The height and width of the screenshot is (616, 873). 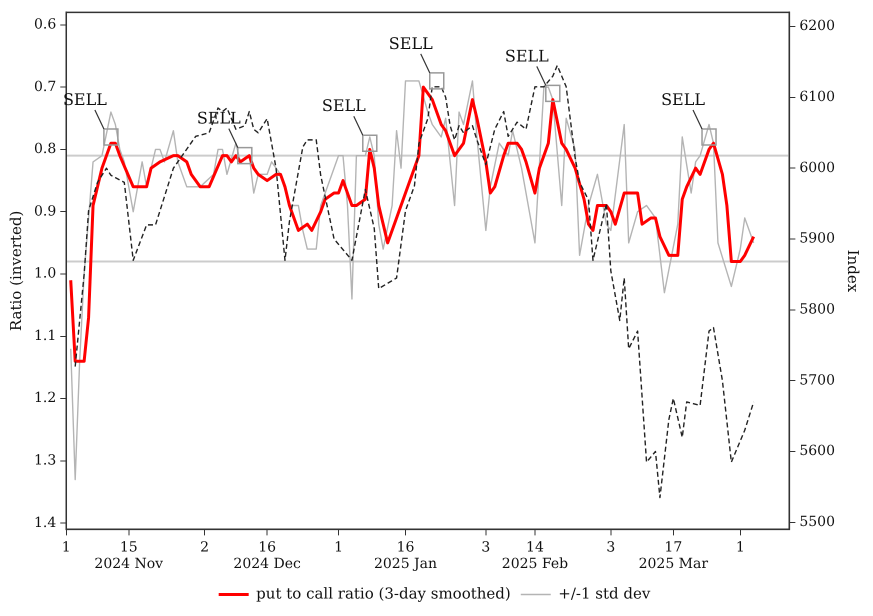 What do you see at coordinates (853, 271) in the screenshot?
I see `y2-axis-title: Index` at bounding box center [853, 271].